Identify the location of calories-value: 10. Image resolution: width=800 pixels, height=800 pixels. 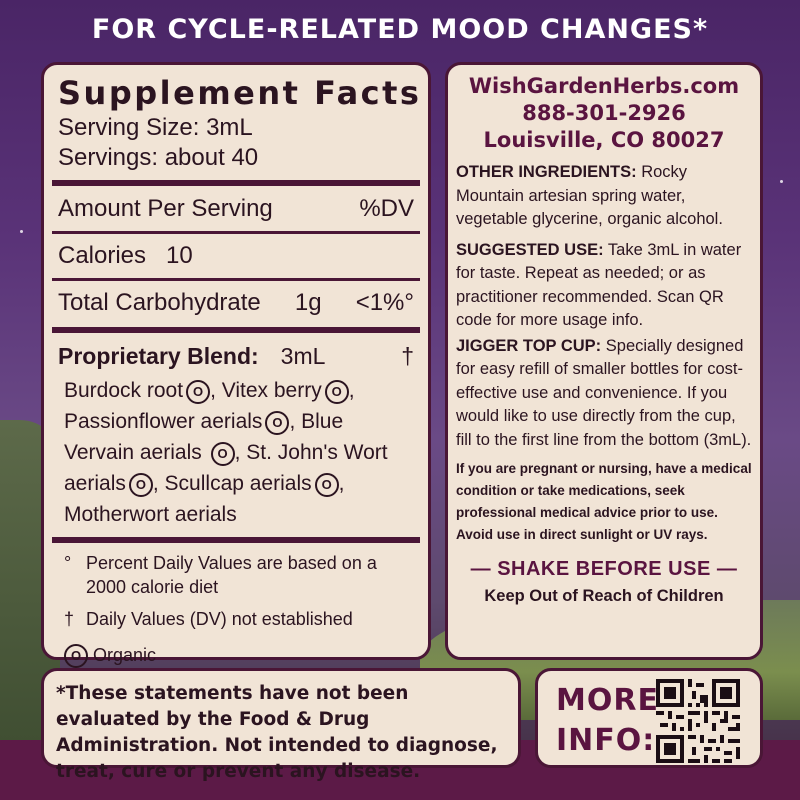
(179, 255).